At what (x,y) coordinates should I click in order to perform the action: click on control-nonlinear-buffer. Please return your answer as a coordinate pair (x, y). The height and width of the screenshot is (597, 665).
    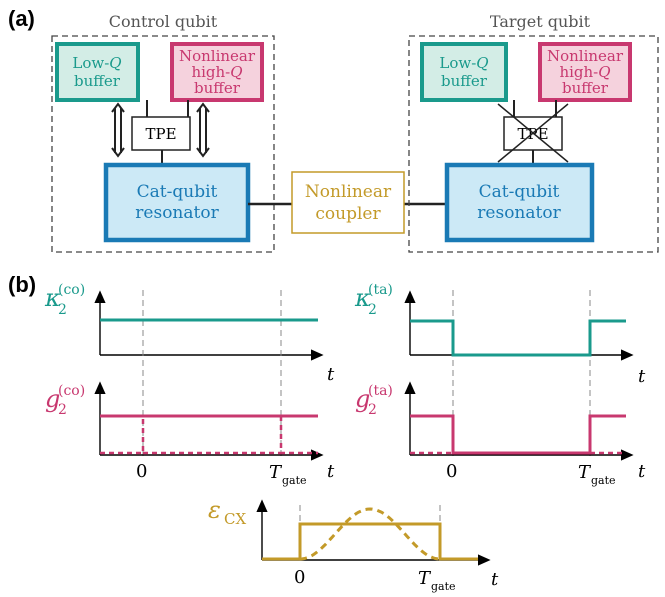
    Looking at the image, I should click on (217, 72).